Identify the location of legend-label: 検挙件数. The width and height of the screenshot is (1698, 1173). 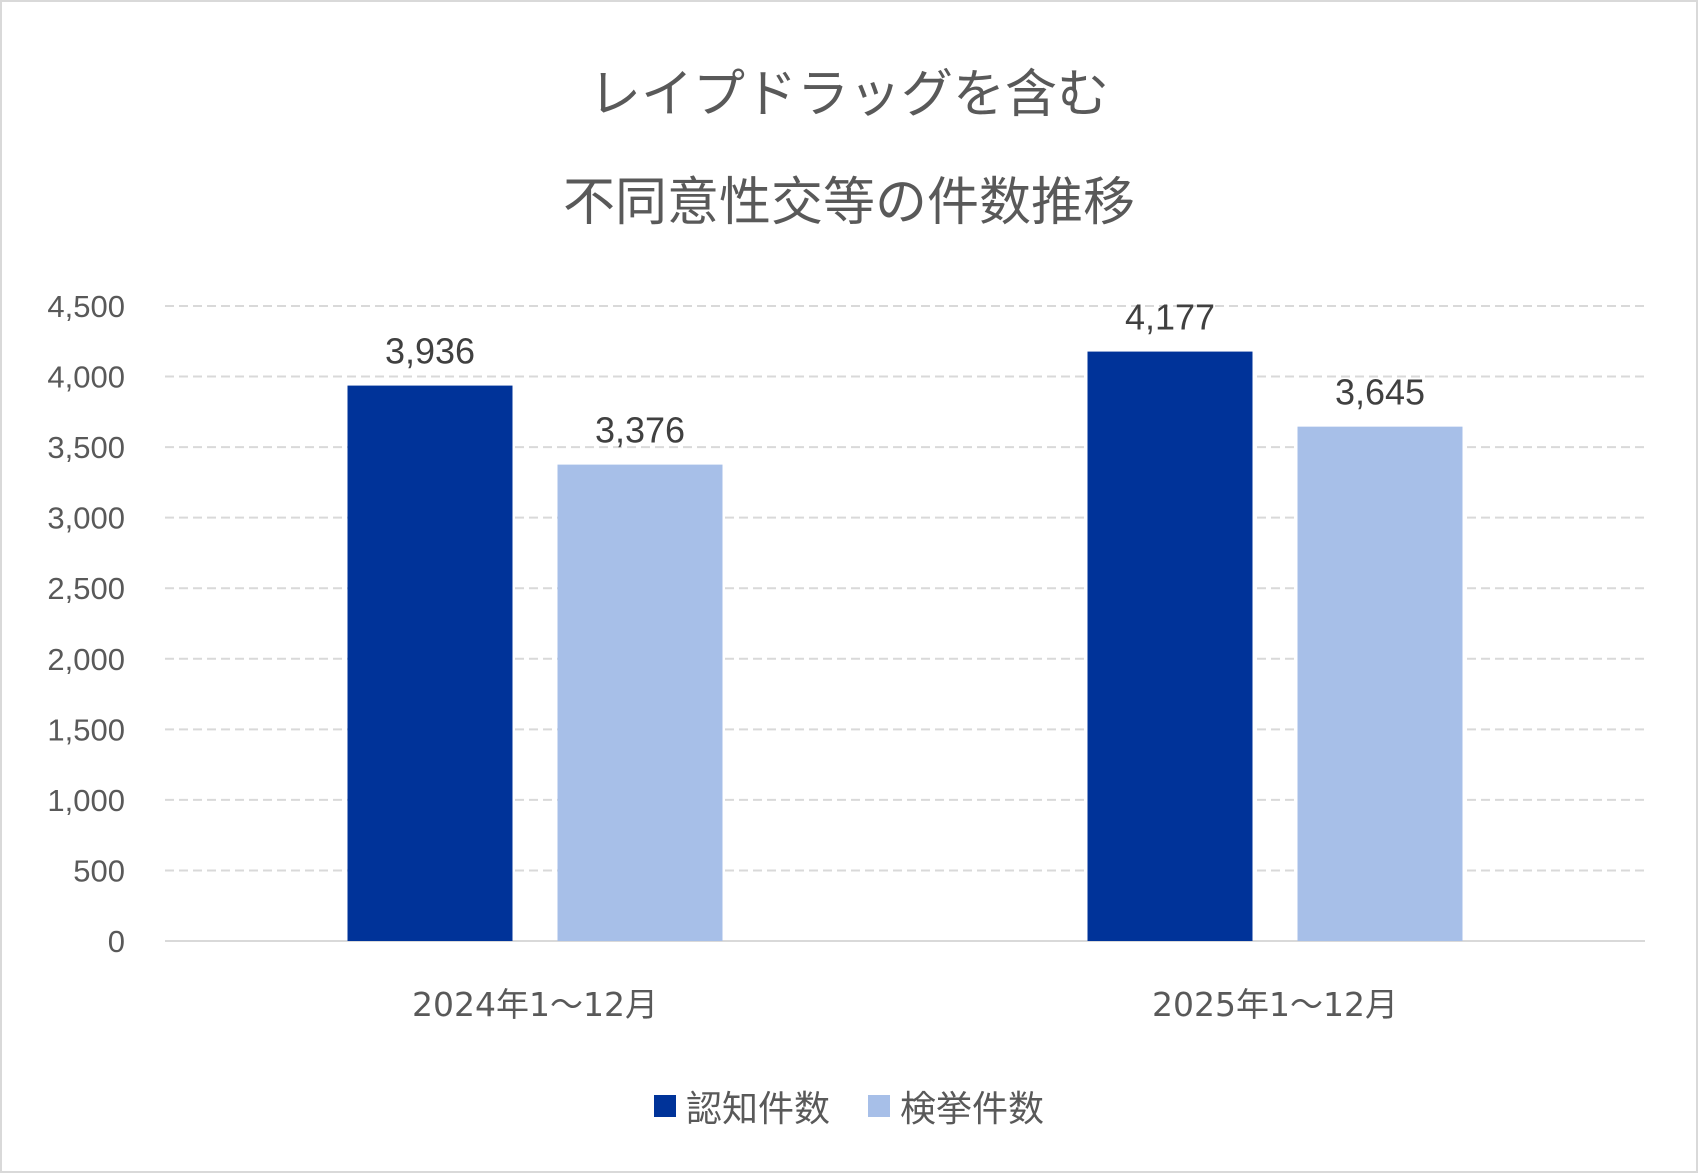
(972, 1109).